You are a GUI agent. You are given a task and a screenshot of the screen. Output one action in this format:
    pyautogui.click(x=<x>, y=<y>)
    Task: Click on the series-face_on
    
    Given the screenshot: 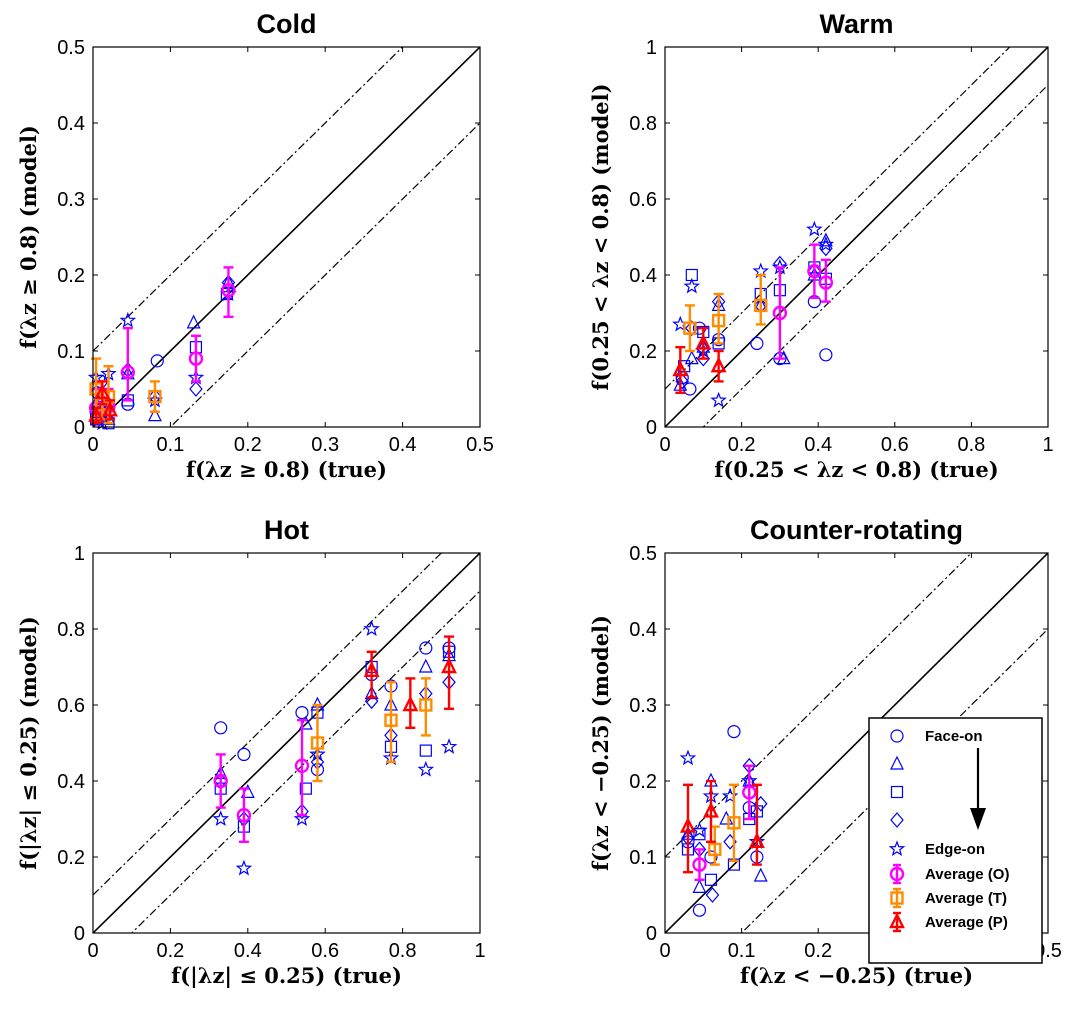 What is the action you would take?
    pyautogui.click(x=335, y=709)
    